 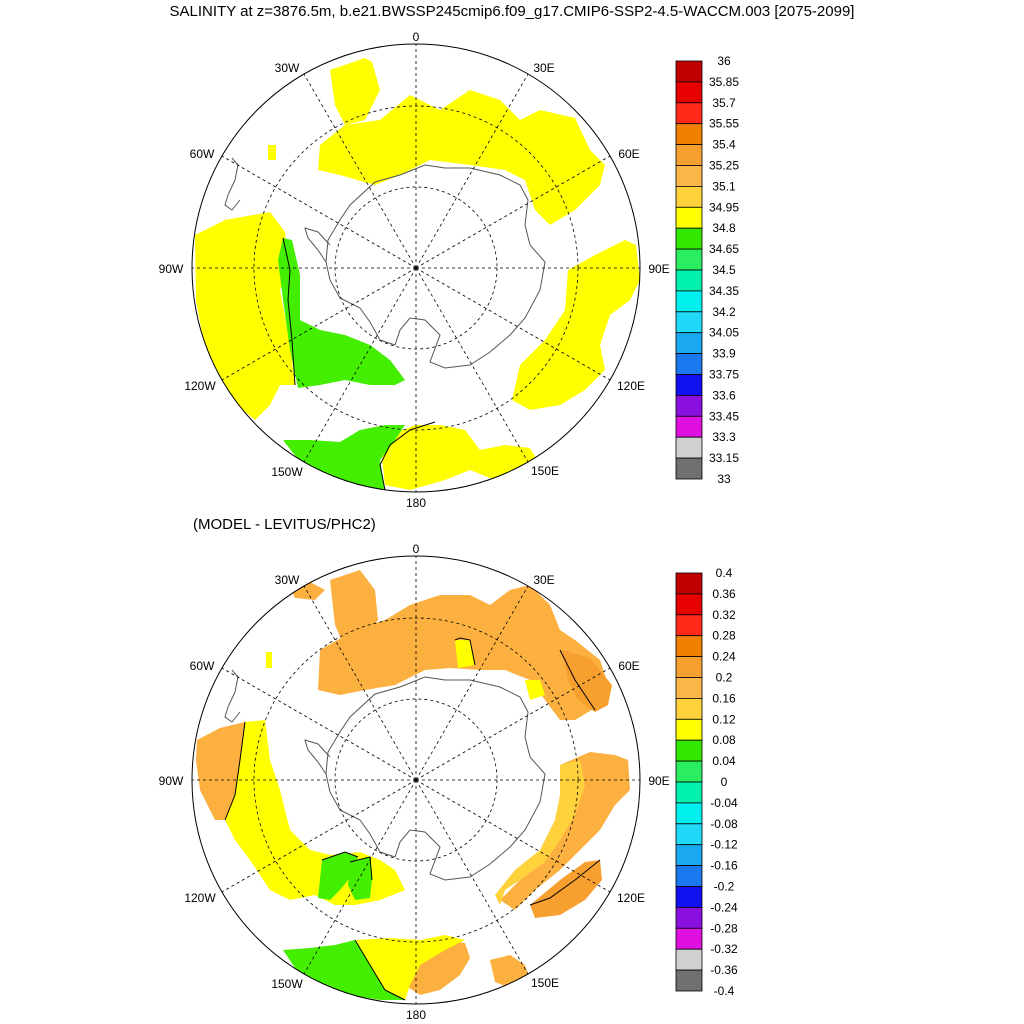 What do you see at coordinates (724, 657) in the screenshot?
I see `colorbar-label: 0.24` at bounding box center [724, 657].